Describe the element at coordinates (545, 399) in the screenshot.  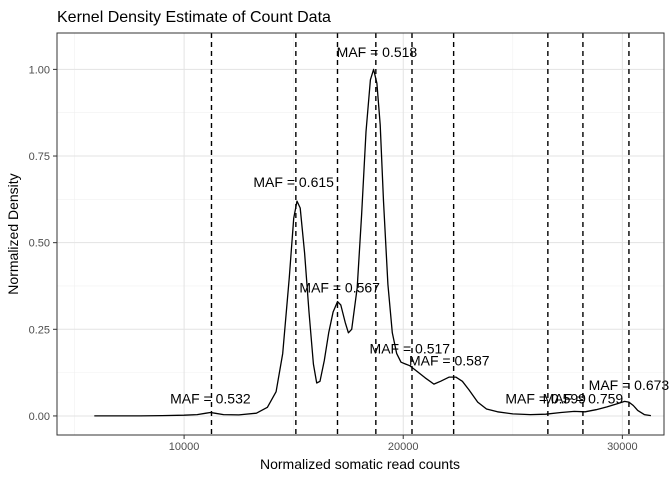
I see `maf-annotation-label: MAF = 0.599` at that location.